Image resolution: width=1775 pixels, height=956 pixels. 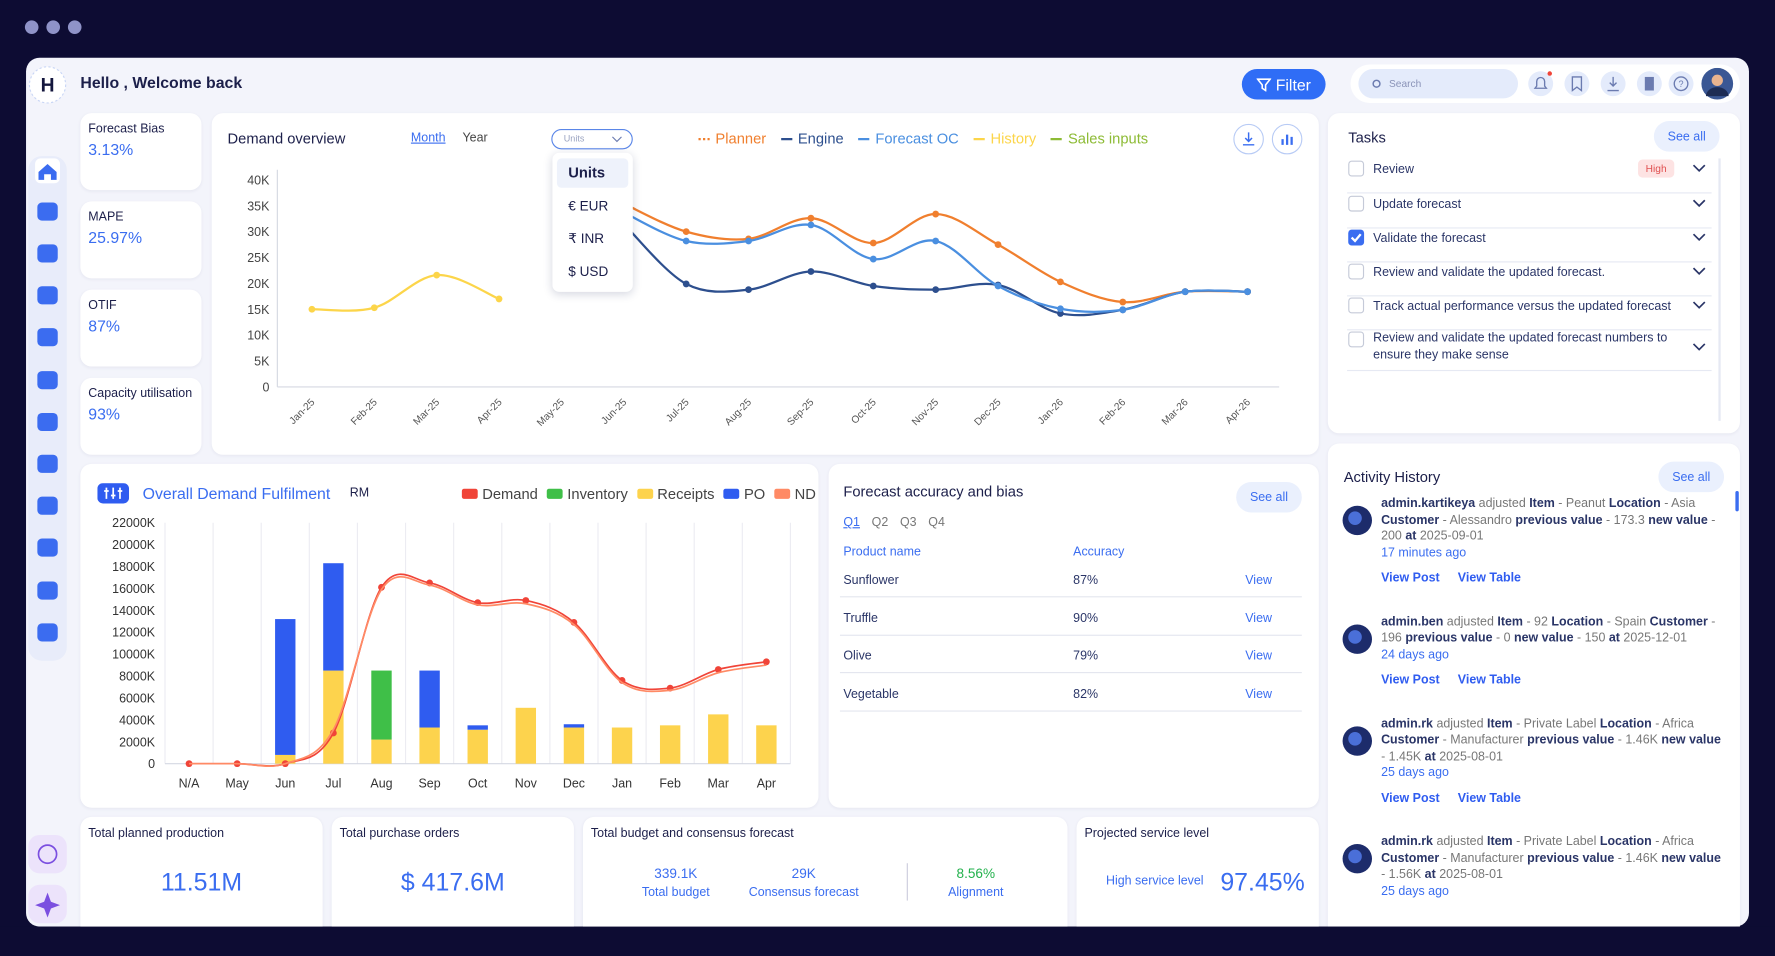 What do you see at coordinates (678, 411) in the screenshot?
I see `x-tick-label: Jul-25` at bounding box center [678, 411].